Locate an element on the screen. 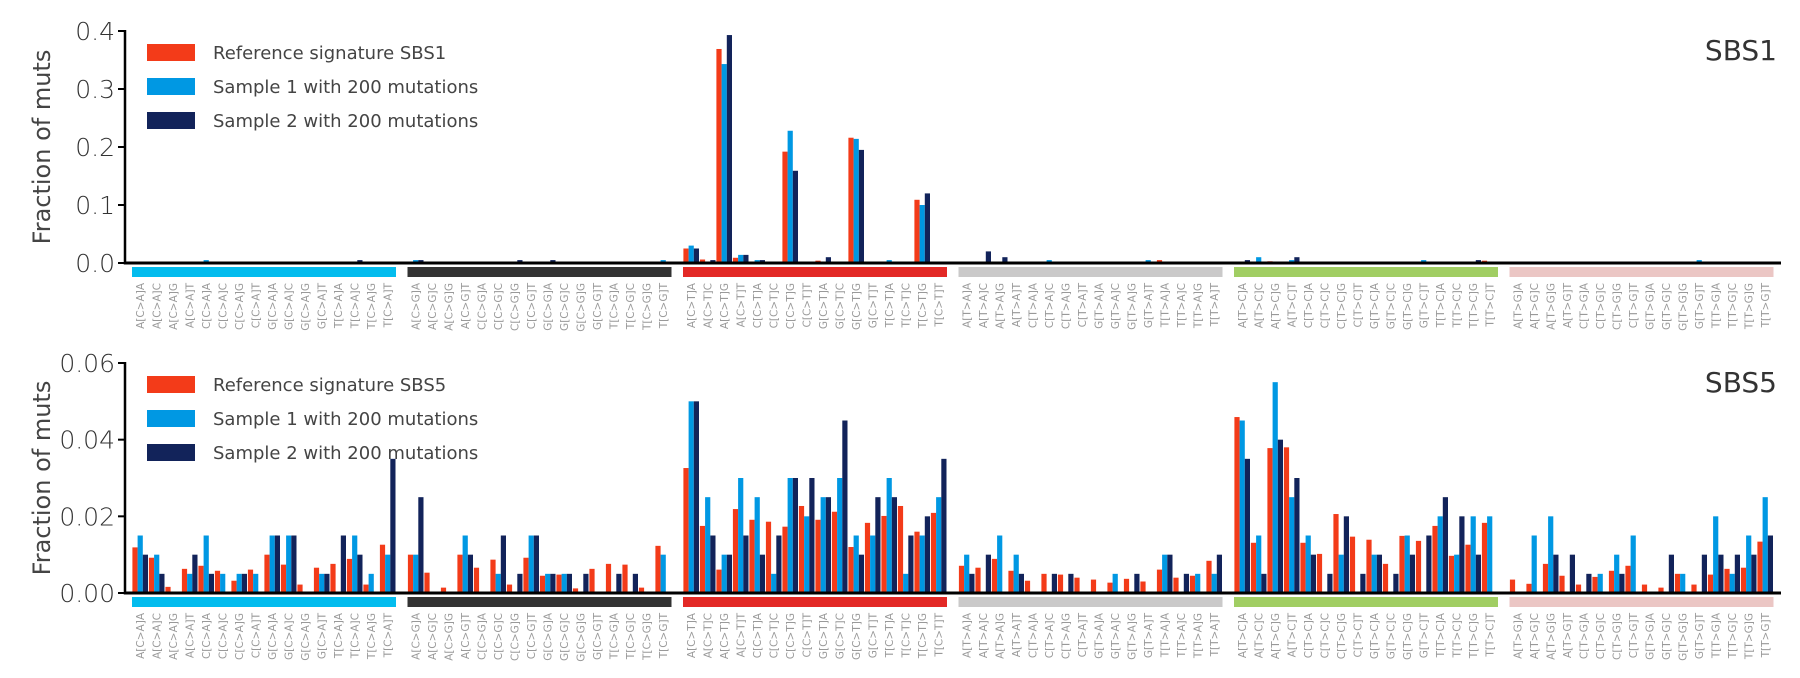  x-tick-label: C[C>T]A is located at coordinates (758, 305).